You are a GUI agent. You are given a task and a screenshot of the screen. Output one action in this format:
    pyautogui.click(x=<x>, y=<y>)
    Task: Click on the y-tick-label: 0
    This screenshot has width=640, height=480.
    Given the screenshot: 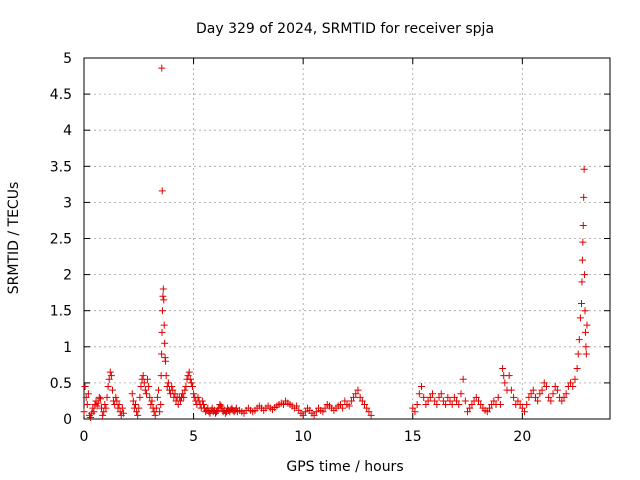 What is the action you would take?
    pyautogui.click(x=67, y=420)
    